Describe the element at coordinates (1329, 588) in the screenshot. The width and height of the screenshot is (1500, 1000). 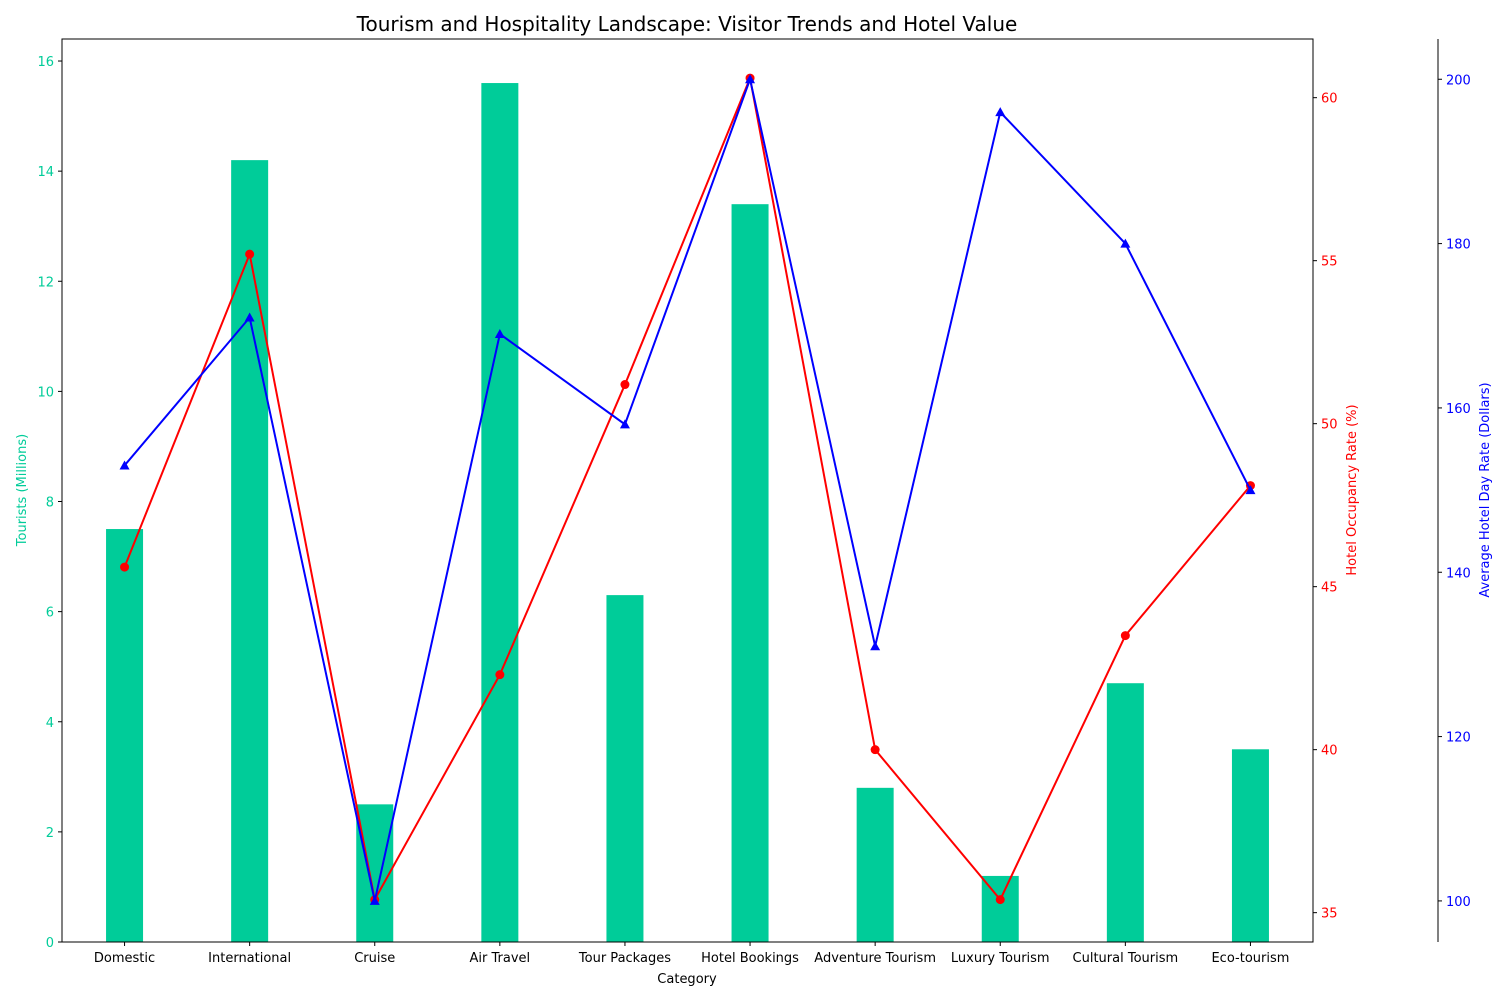
I see `right-axis-tick-label: 45` at that location.